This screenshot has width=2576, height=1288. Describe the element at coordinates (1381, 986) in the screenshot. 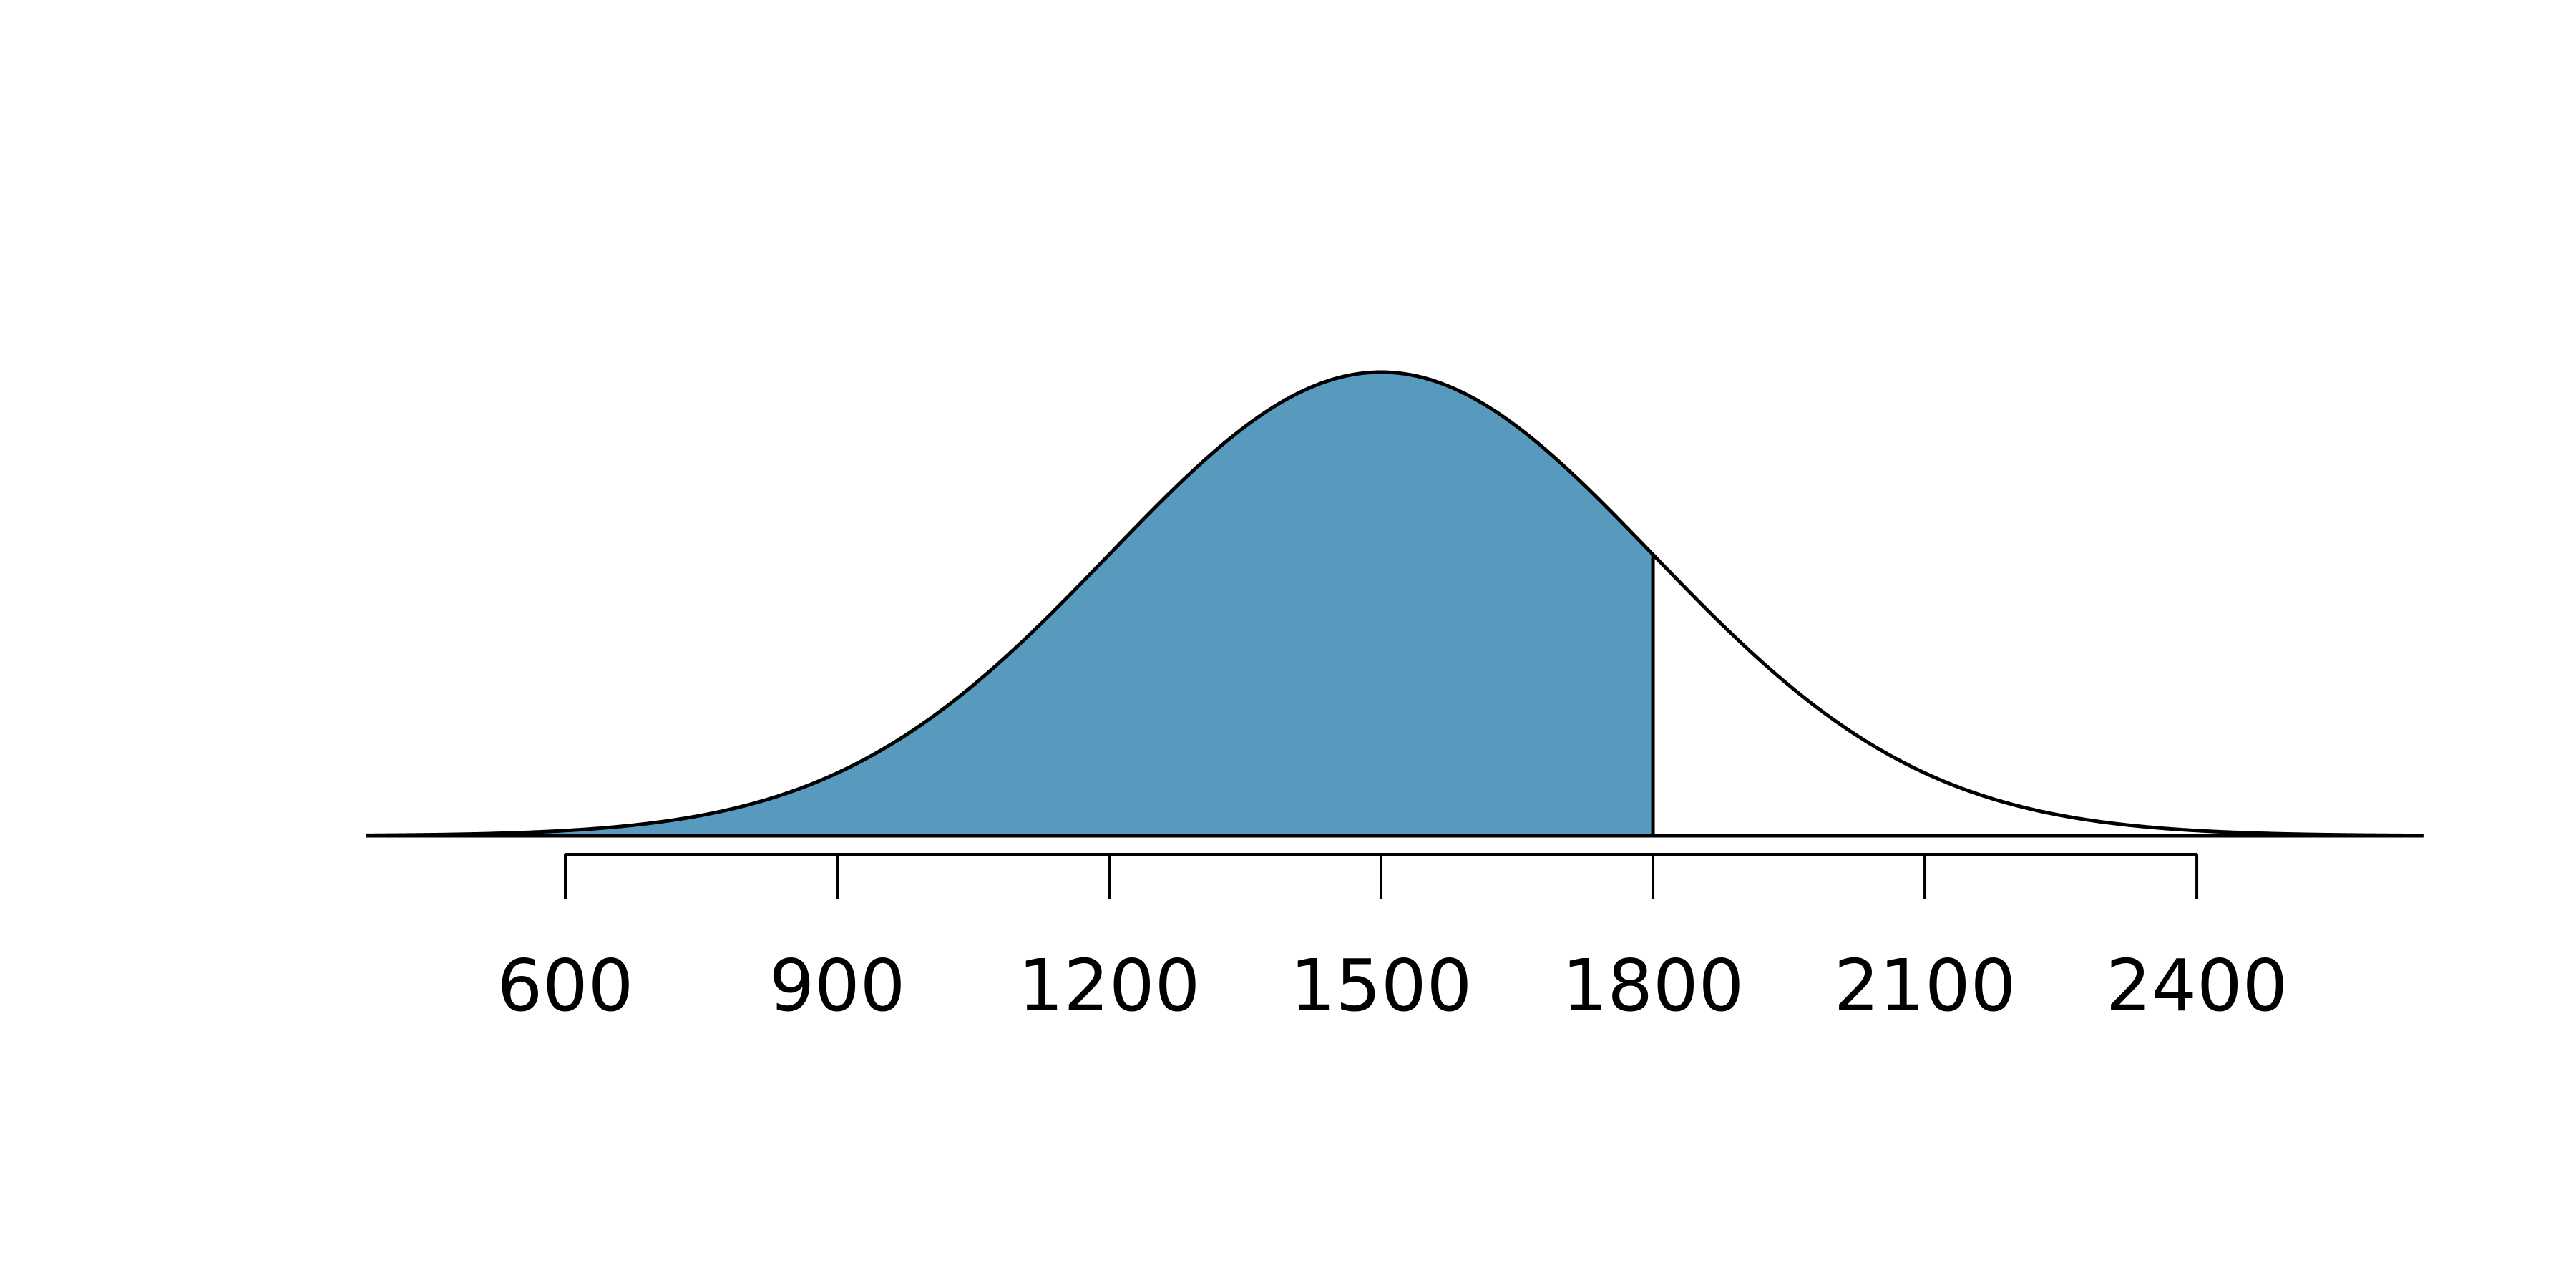

I see `x-tick-label-1500: 1500` at that location.